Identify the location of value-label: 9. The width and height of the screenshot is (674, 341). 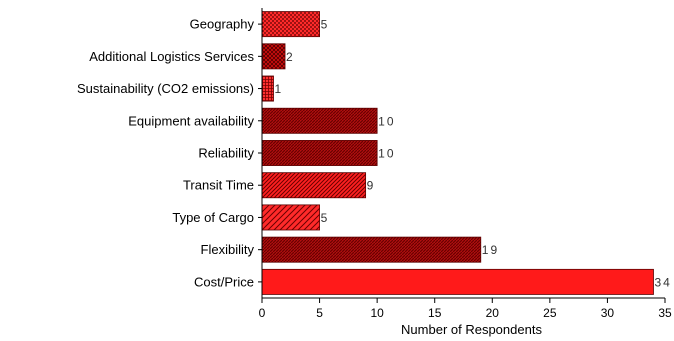
(371, 186).